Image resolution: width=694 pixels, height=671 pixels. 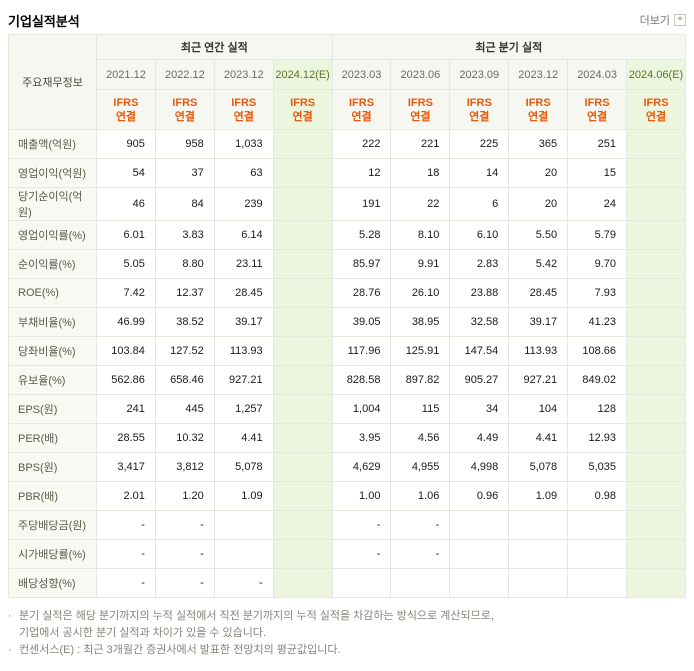 What do you see at coordinates (420, 293) in the screenshot?
I see `value-cell: 26.10` at bounding box center [420, 293].